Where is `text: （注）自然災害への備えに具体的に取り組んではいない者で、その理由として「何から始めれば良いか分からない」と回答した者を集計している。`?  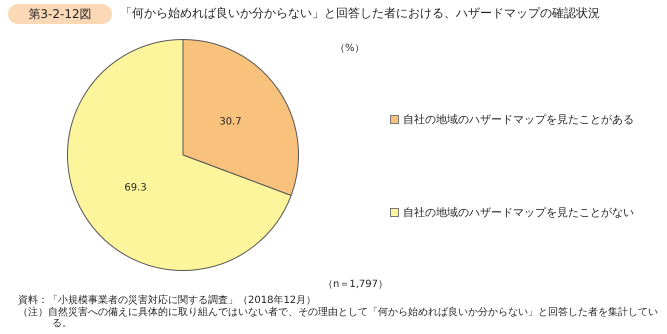
text: （注）自然災害への備えに具体的に取り組んではいない者で、その理由として「何から始めれば良いか分からない」と回答した者を集計している。 is located at coordinates (338, 318).